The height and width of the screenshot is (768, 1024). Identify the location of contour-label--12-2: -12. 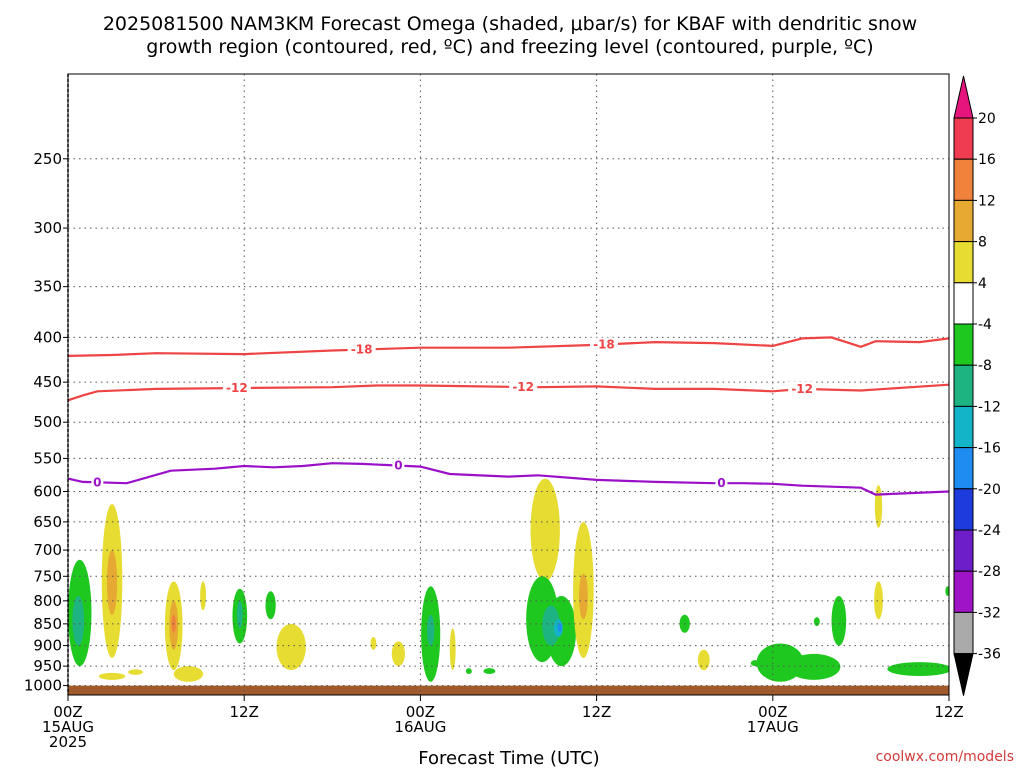
(802, 389).